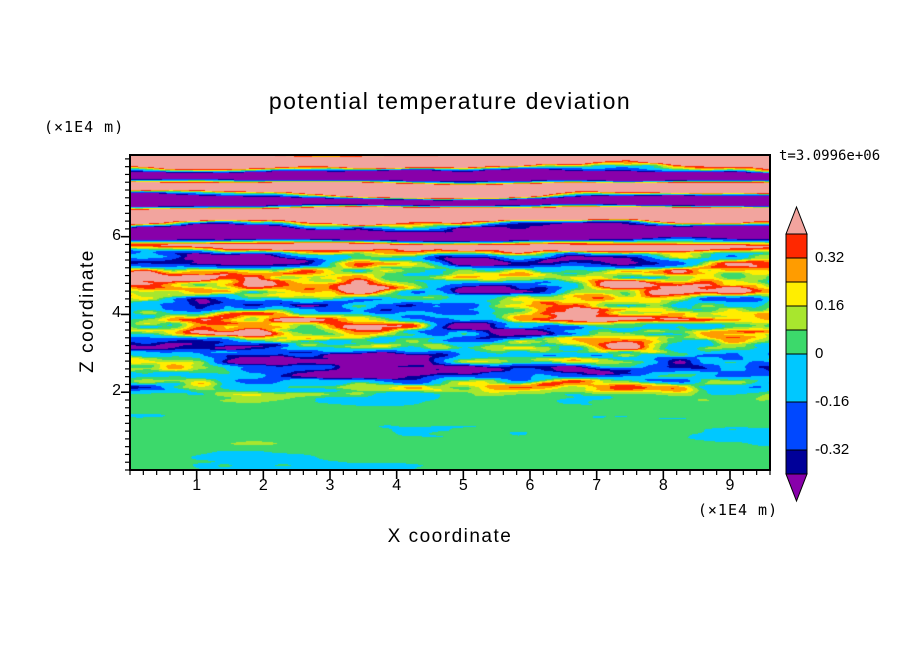 The height and width of the screenshot is (654, 904). What do you see at coordinates (597, 485) in the screenshot?
I see `x-tick-label: 7` at bounding box center [597, 485].